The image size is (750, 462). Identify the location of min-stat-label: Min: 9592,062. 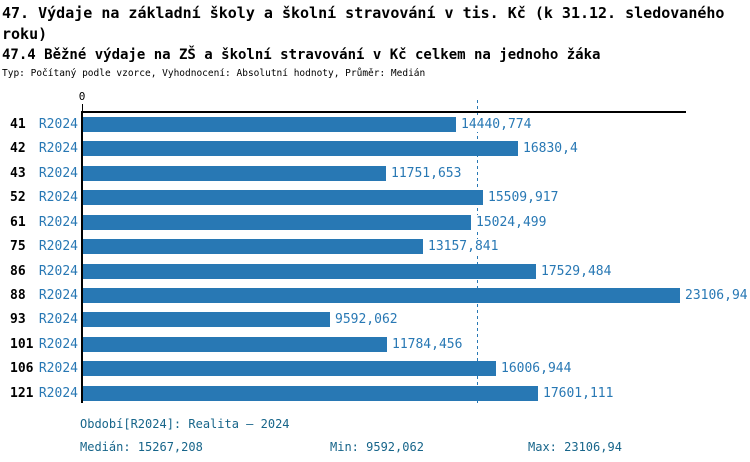
(377, 447).